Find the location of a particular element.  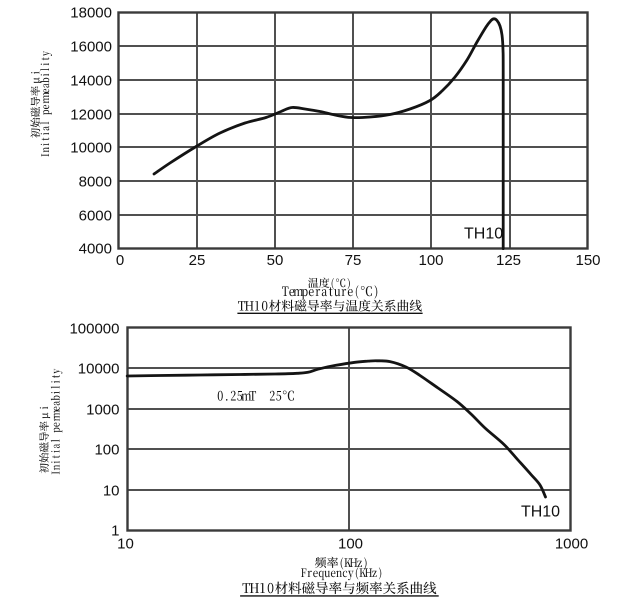

svg-text: 12000 is located at coordinates (91, 114).